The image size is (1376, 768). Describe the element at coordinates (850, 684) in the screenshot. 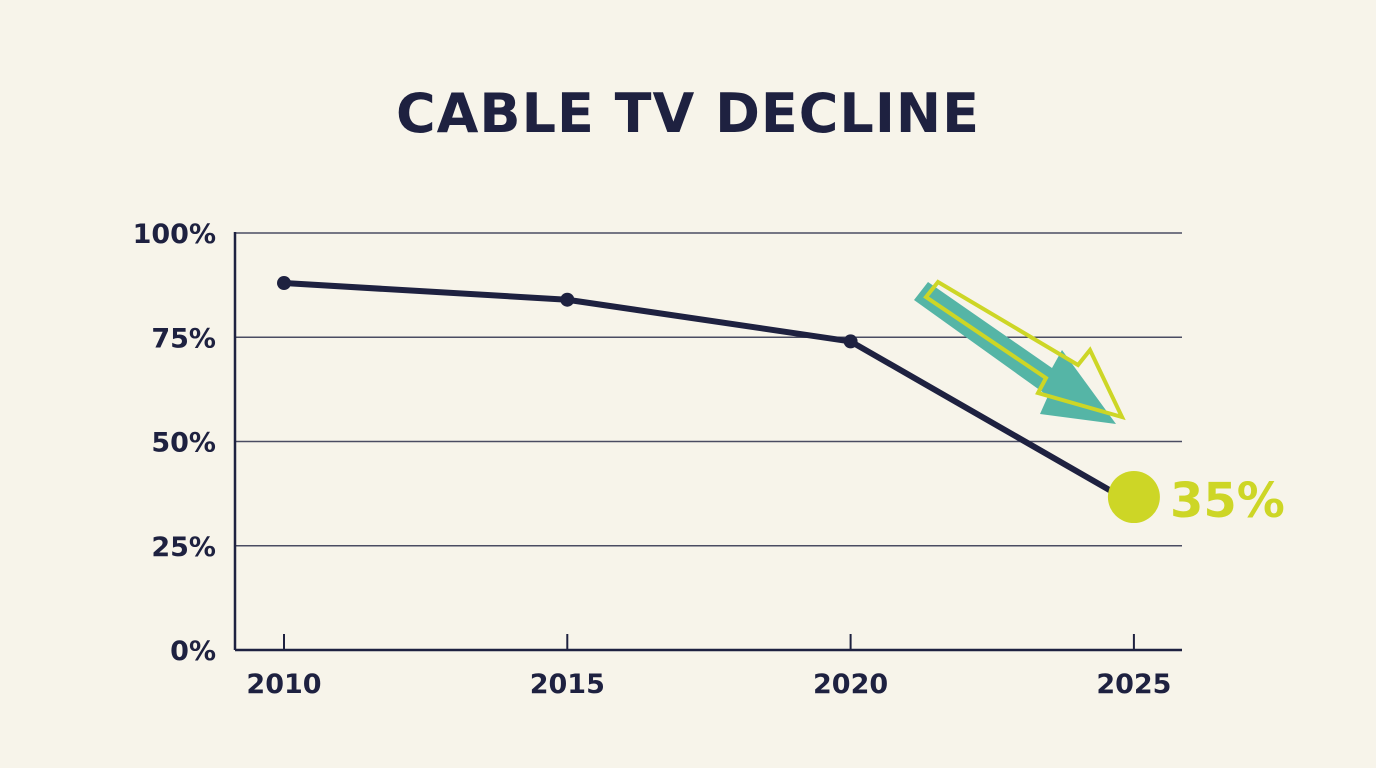

I see `x-tick-label: 2020` at that location.